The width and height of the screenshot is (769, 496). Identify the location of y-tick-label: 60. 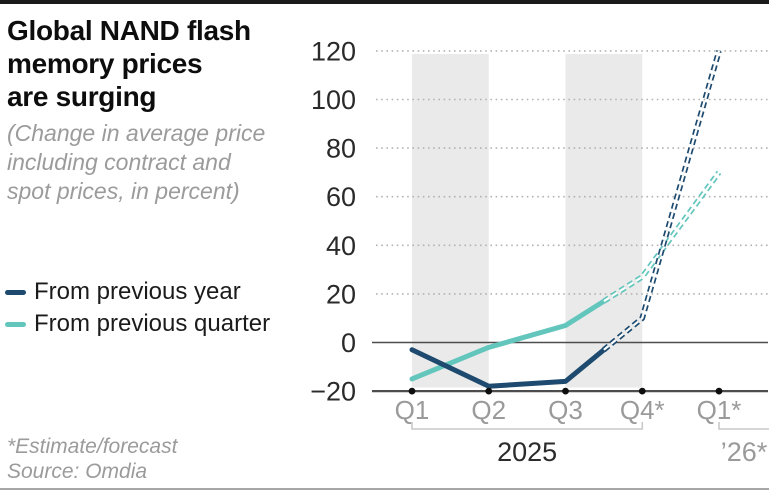
(341, 197).